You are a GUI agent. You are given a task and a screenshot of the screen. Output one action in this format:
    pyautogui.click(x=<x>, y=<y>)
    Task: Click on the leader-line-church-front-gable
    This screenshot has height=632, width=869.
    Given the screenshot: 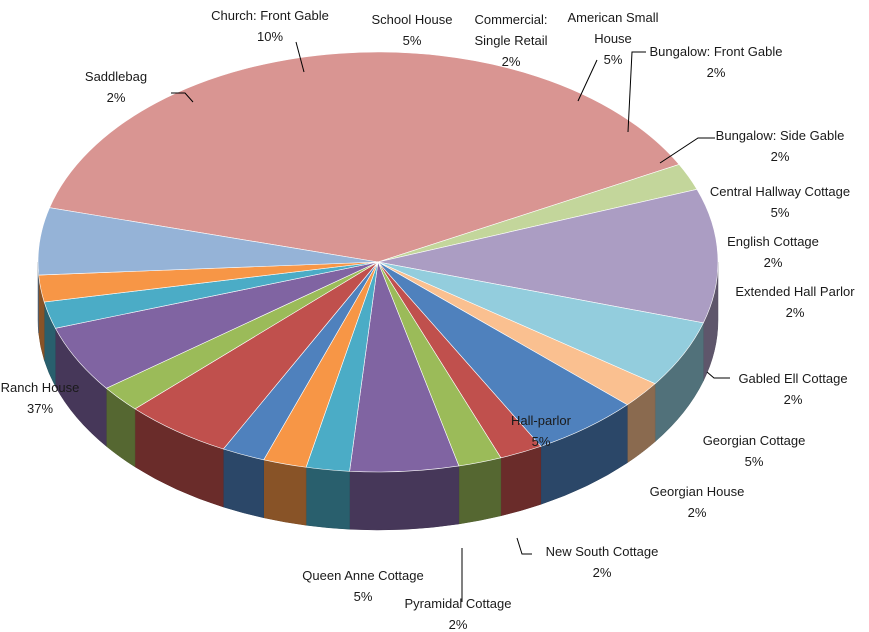 What is the action you would take?
    pyautogui.click(x=300, y=57)
    